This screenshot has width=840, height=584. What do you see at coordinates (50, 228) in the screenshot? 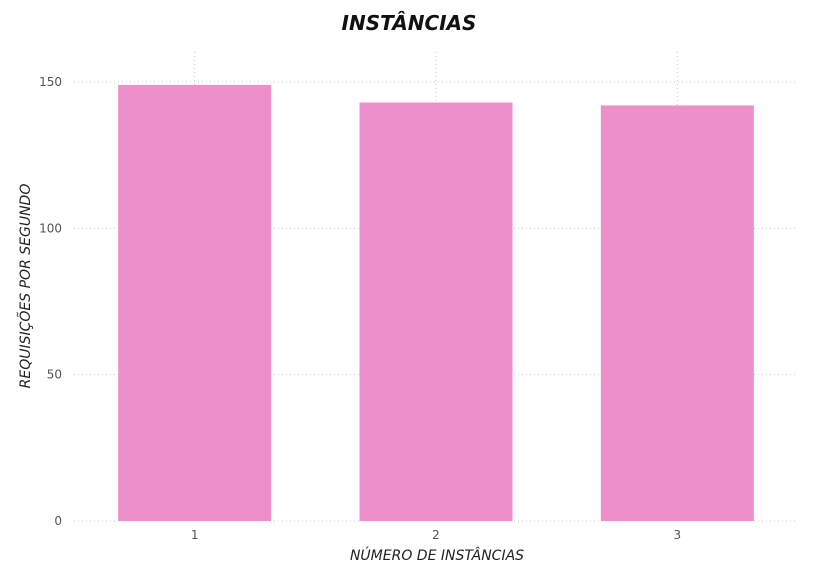
I see `y-tick-label: 100` at bounding box center [50, 228].